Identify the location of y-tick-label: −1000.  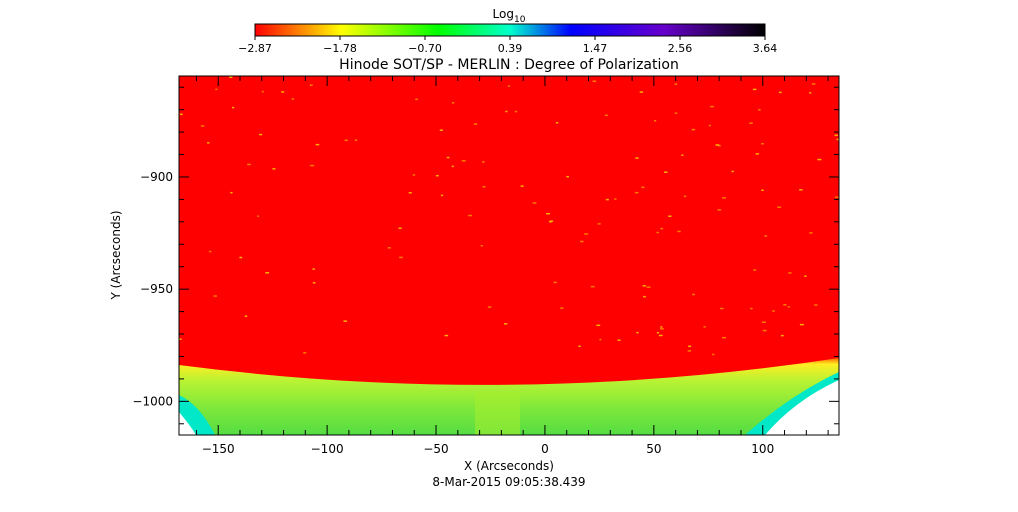
(152, 401).